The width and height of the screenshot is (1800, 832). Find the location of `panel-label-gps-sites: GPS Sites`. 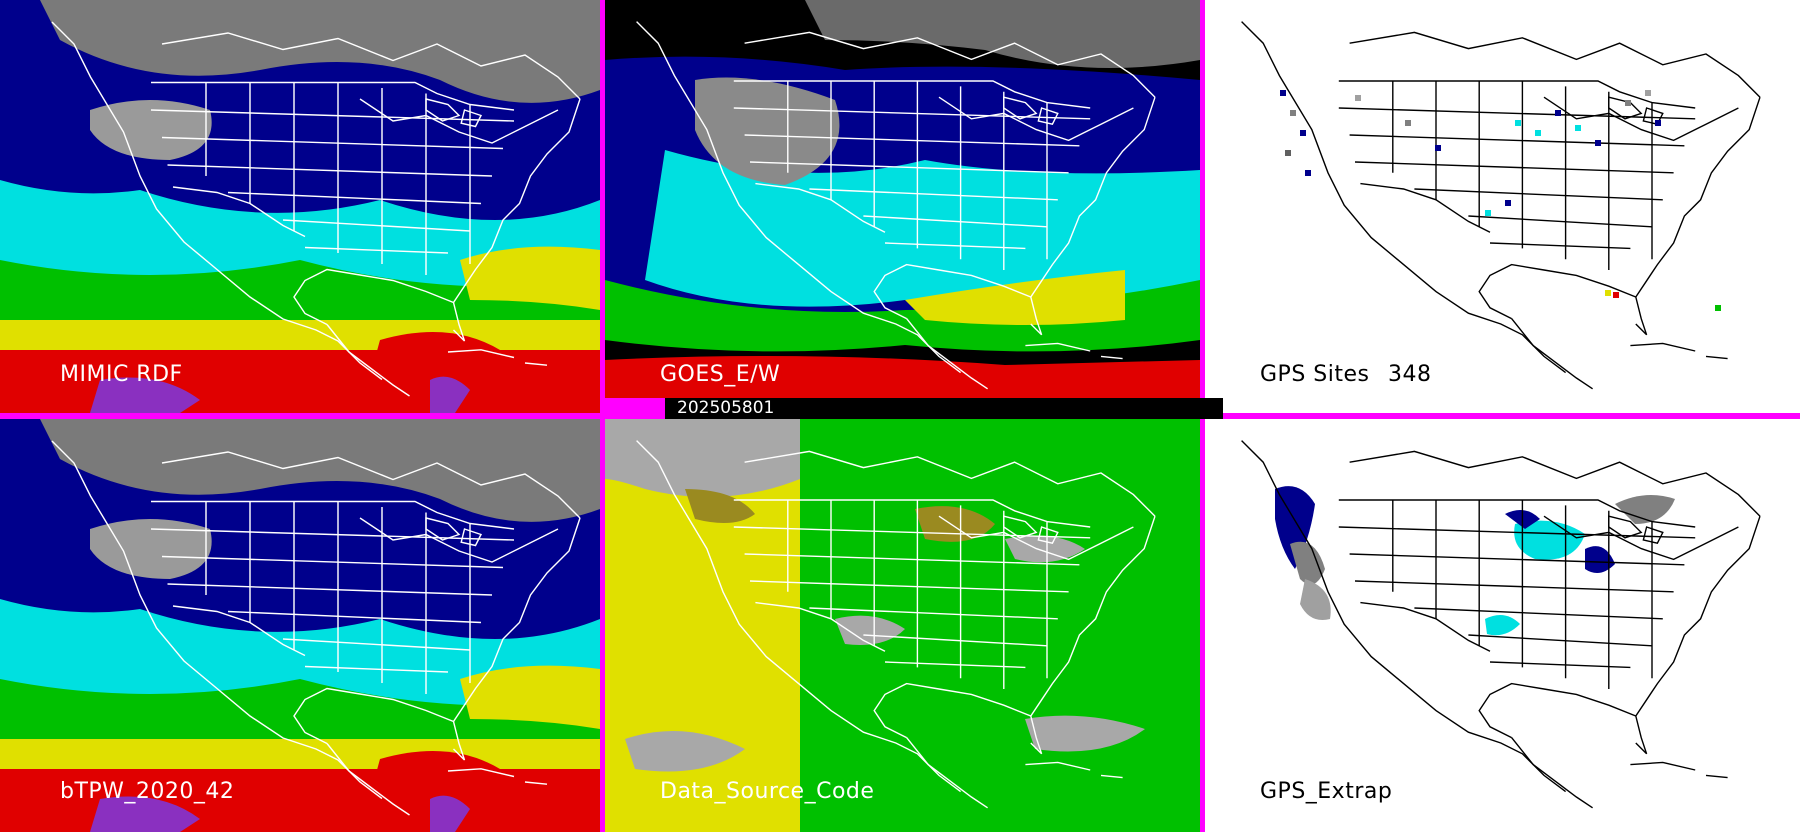

panel-label-gps-sites: GPS Sites is located at coordinates (1315, 374).